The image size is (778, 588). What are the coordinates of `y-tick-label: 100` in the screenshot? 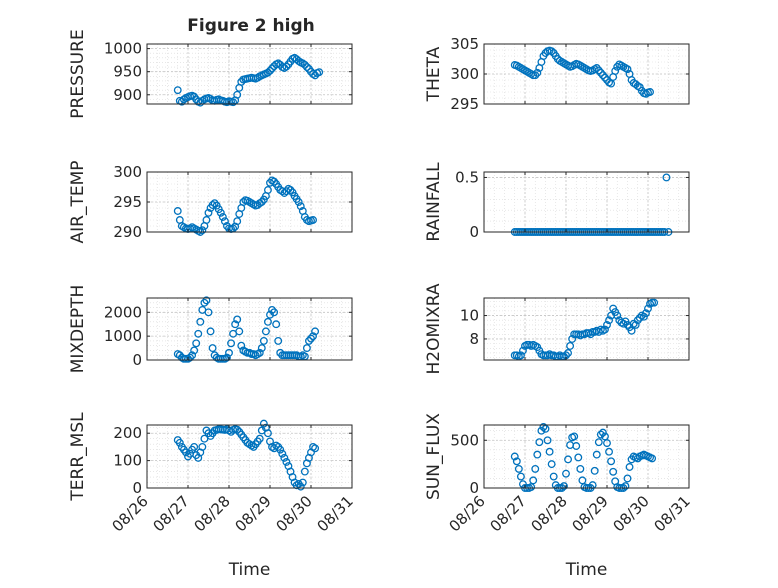 It's located at (127, 461).